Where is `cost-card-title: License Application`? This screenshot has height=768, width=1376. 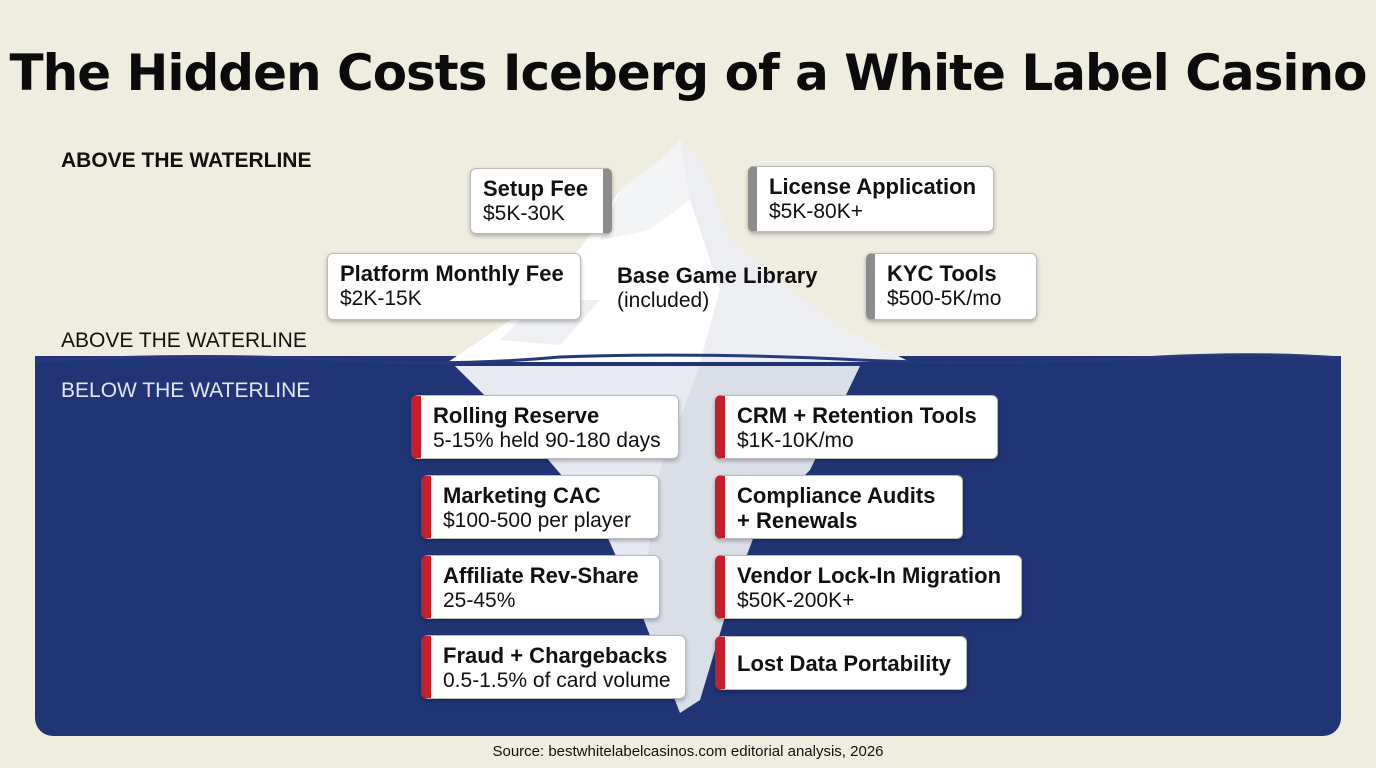 cost-card-title: License Application is located at coordinates (873, 186).